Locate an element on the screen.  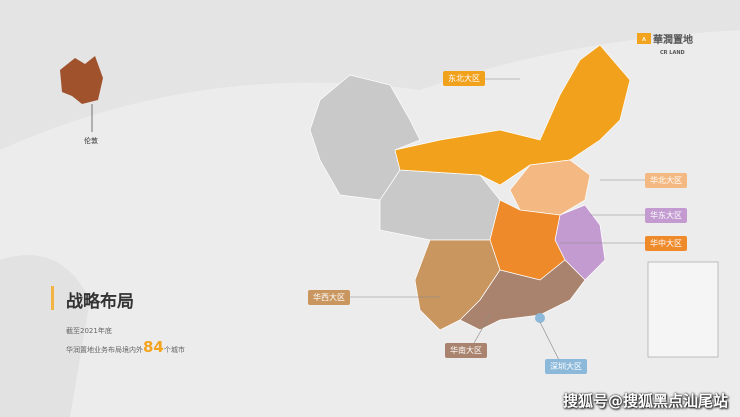
cr-land-logo: ⩚ 華潤置地 is located at coordinates (665, 38).